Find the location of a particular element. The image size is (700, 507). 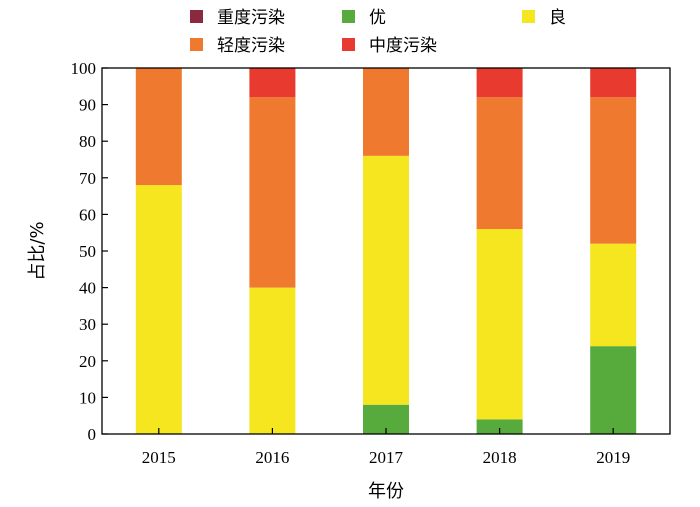

bar-segment-2017-s1 is located at coordinates (386, 280).